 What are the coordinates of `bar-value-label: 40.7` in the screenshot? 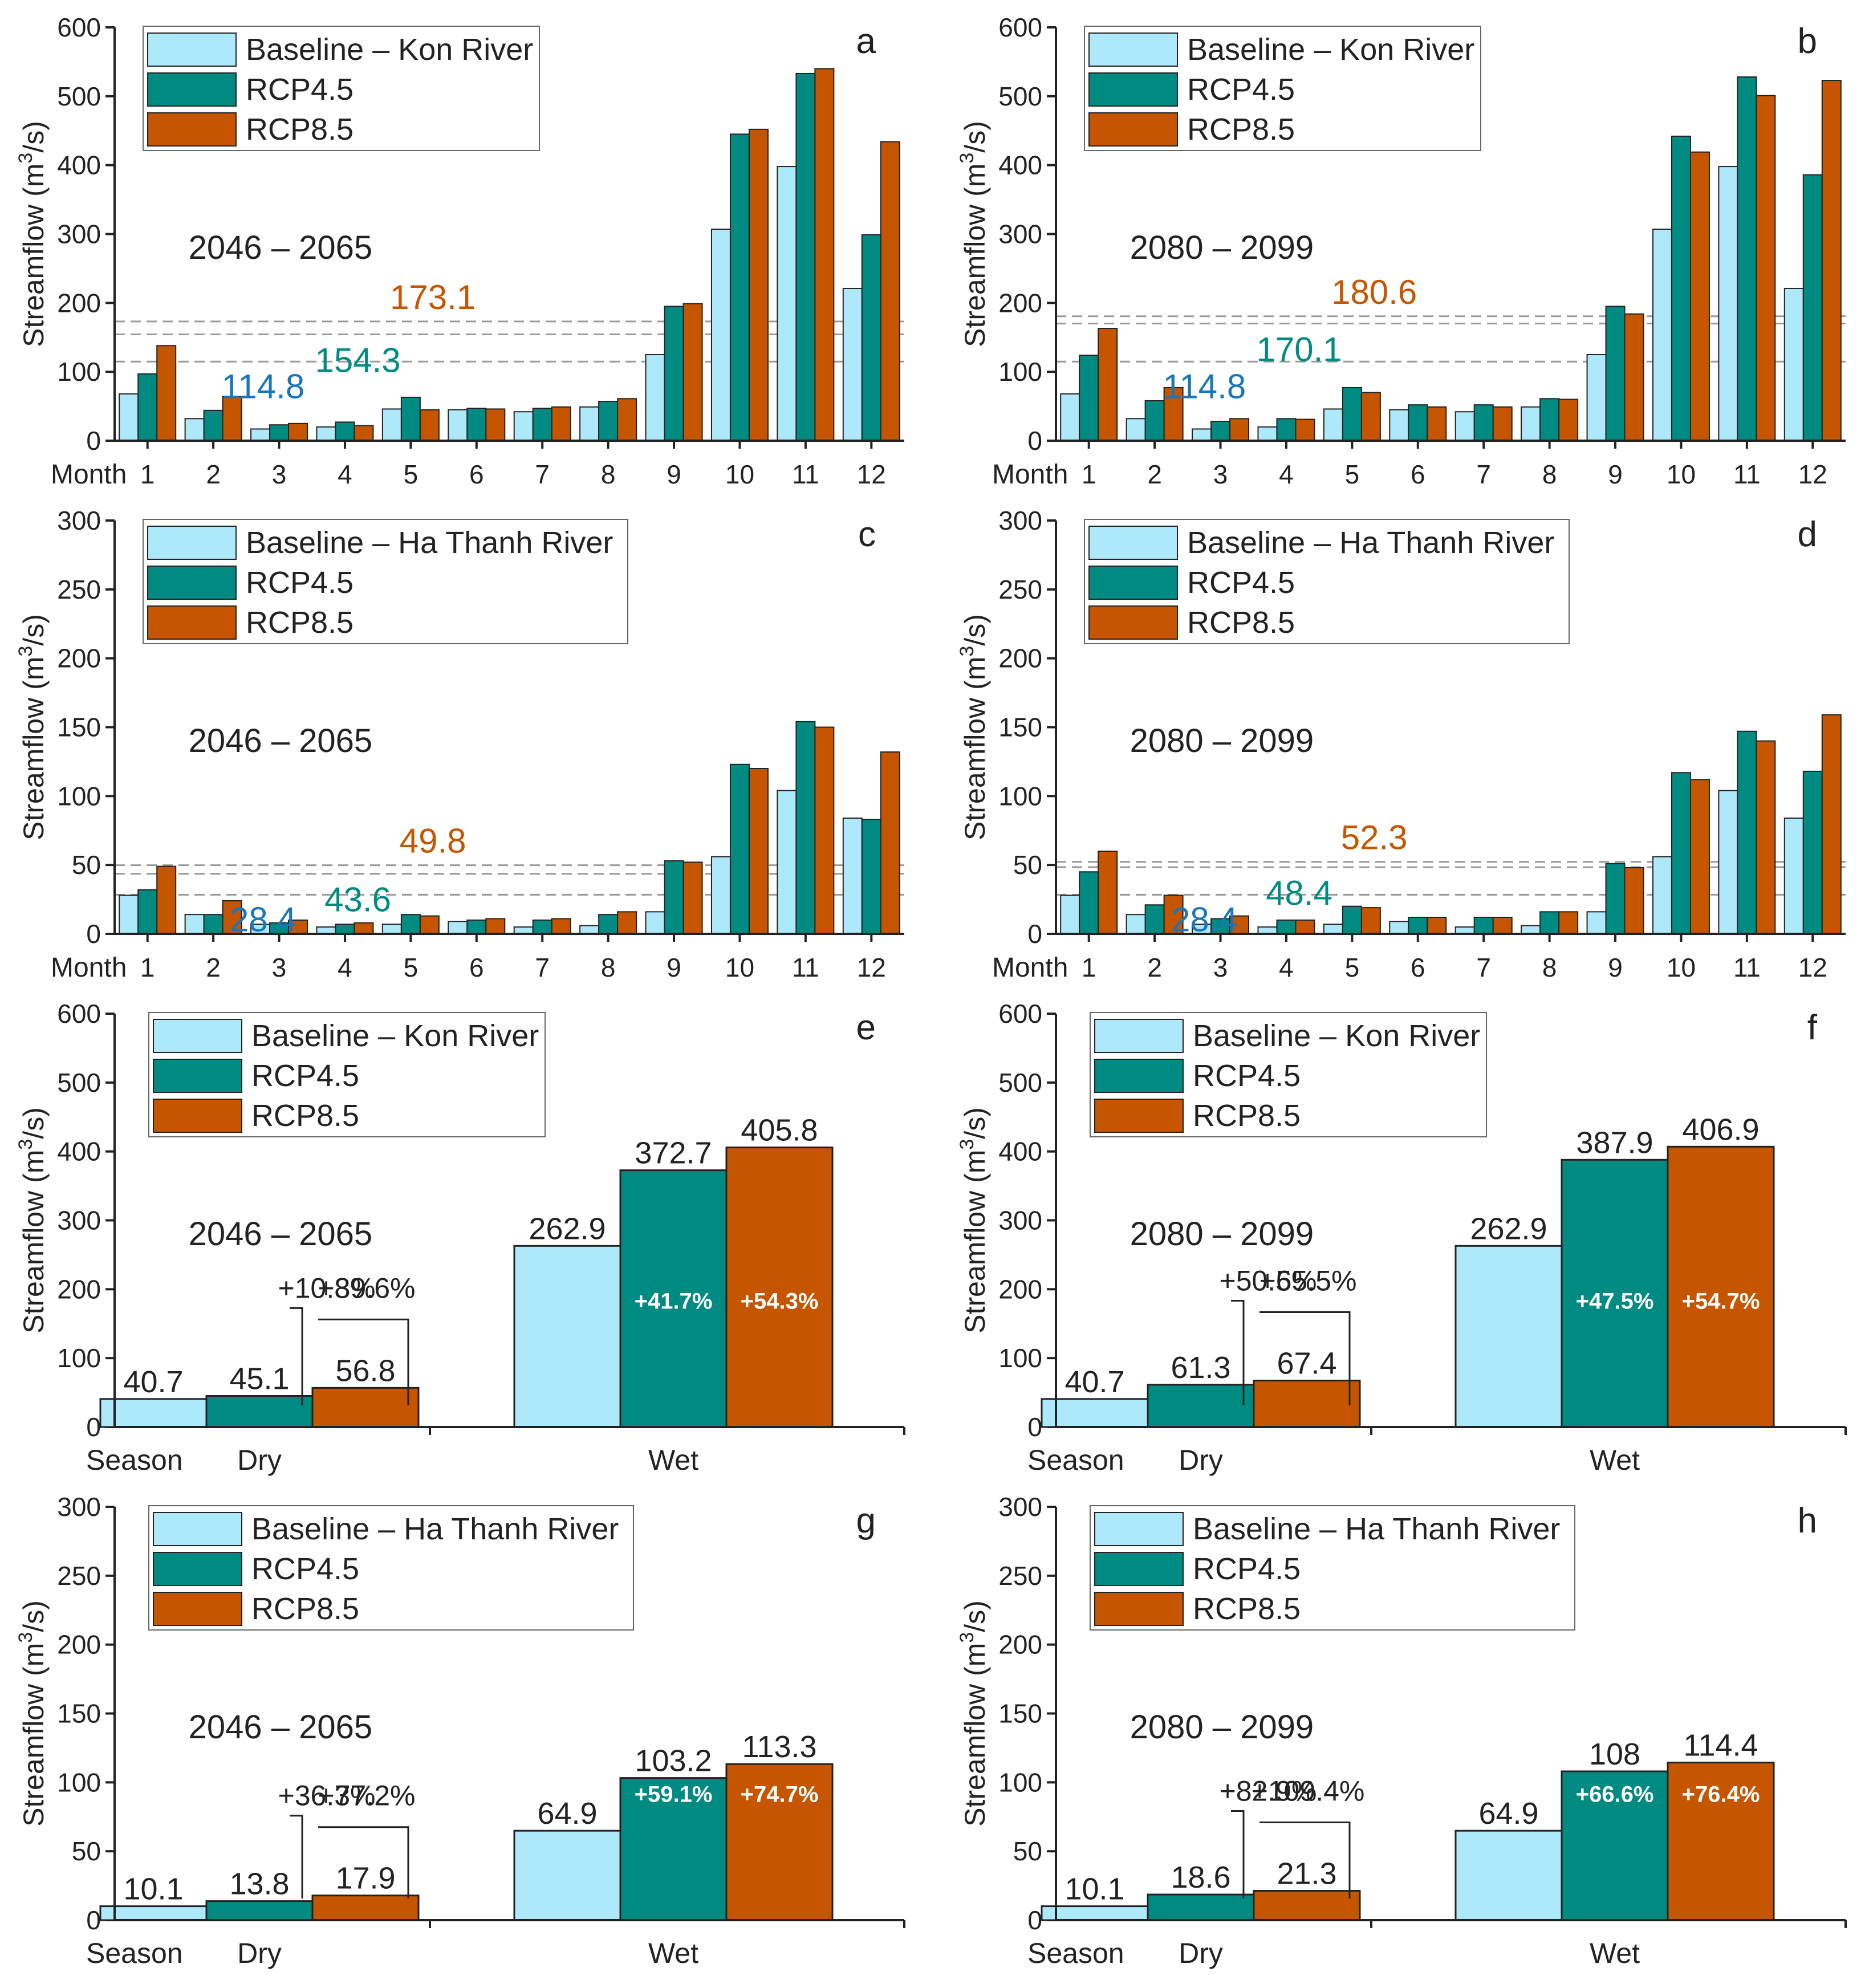 It's located at (153, 1382).